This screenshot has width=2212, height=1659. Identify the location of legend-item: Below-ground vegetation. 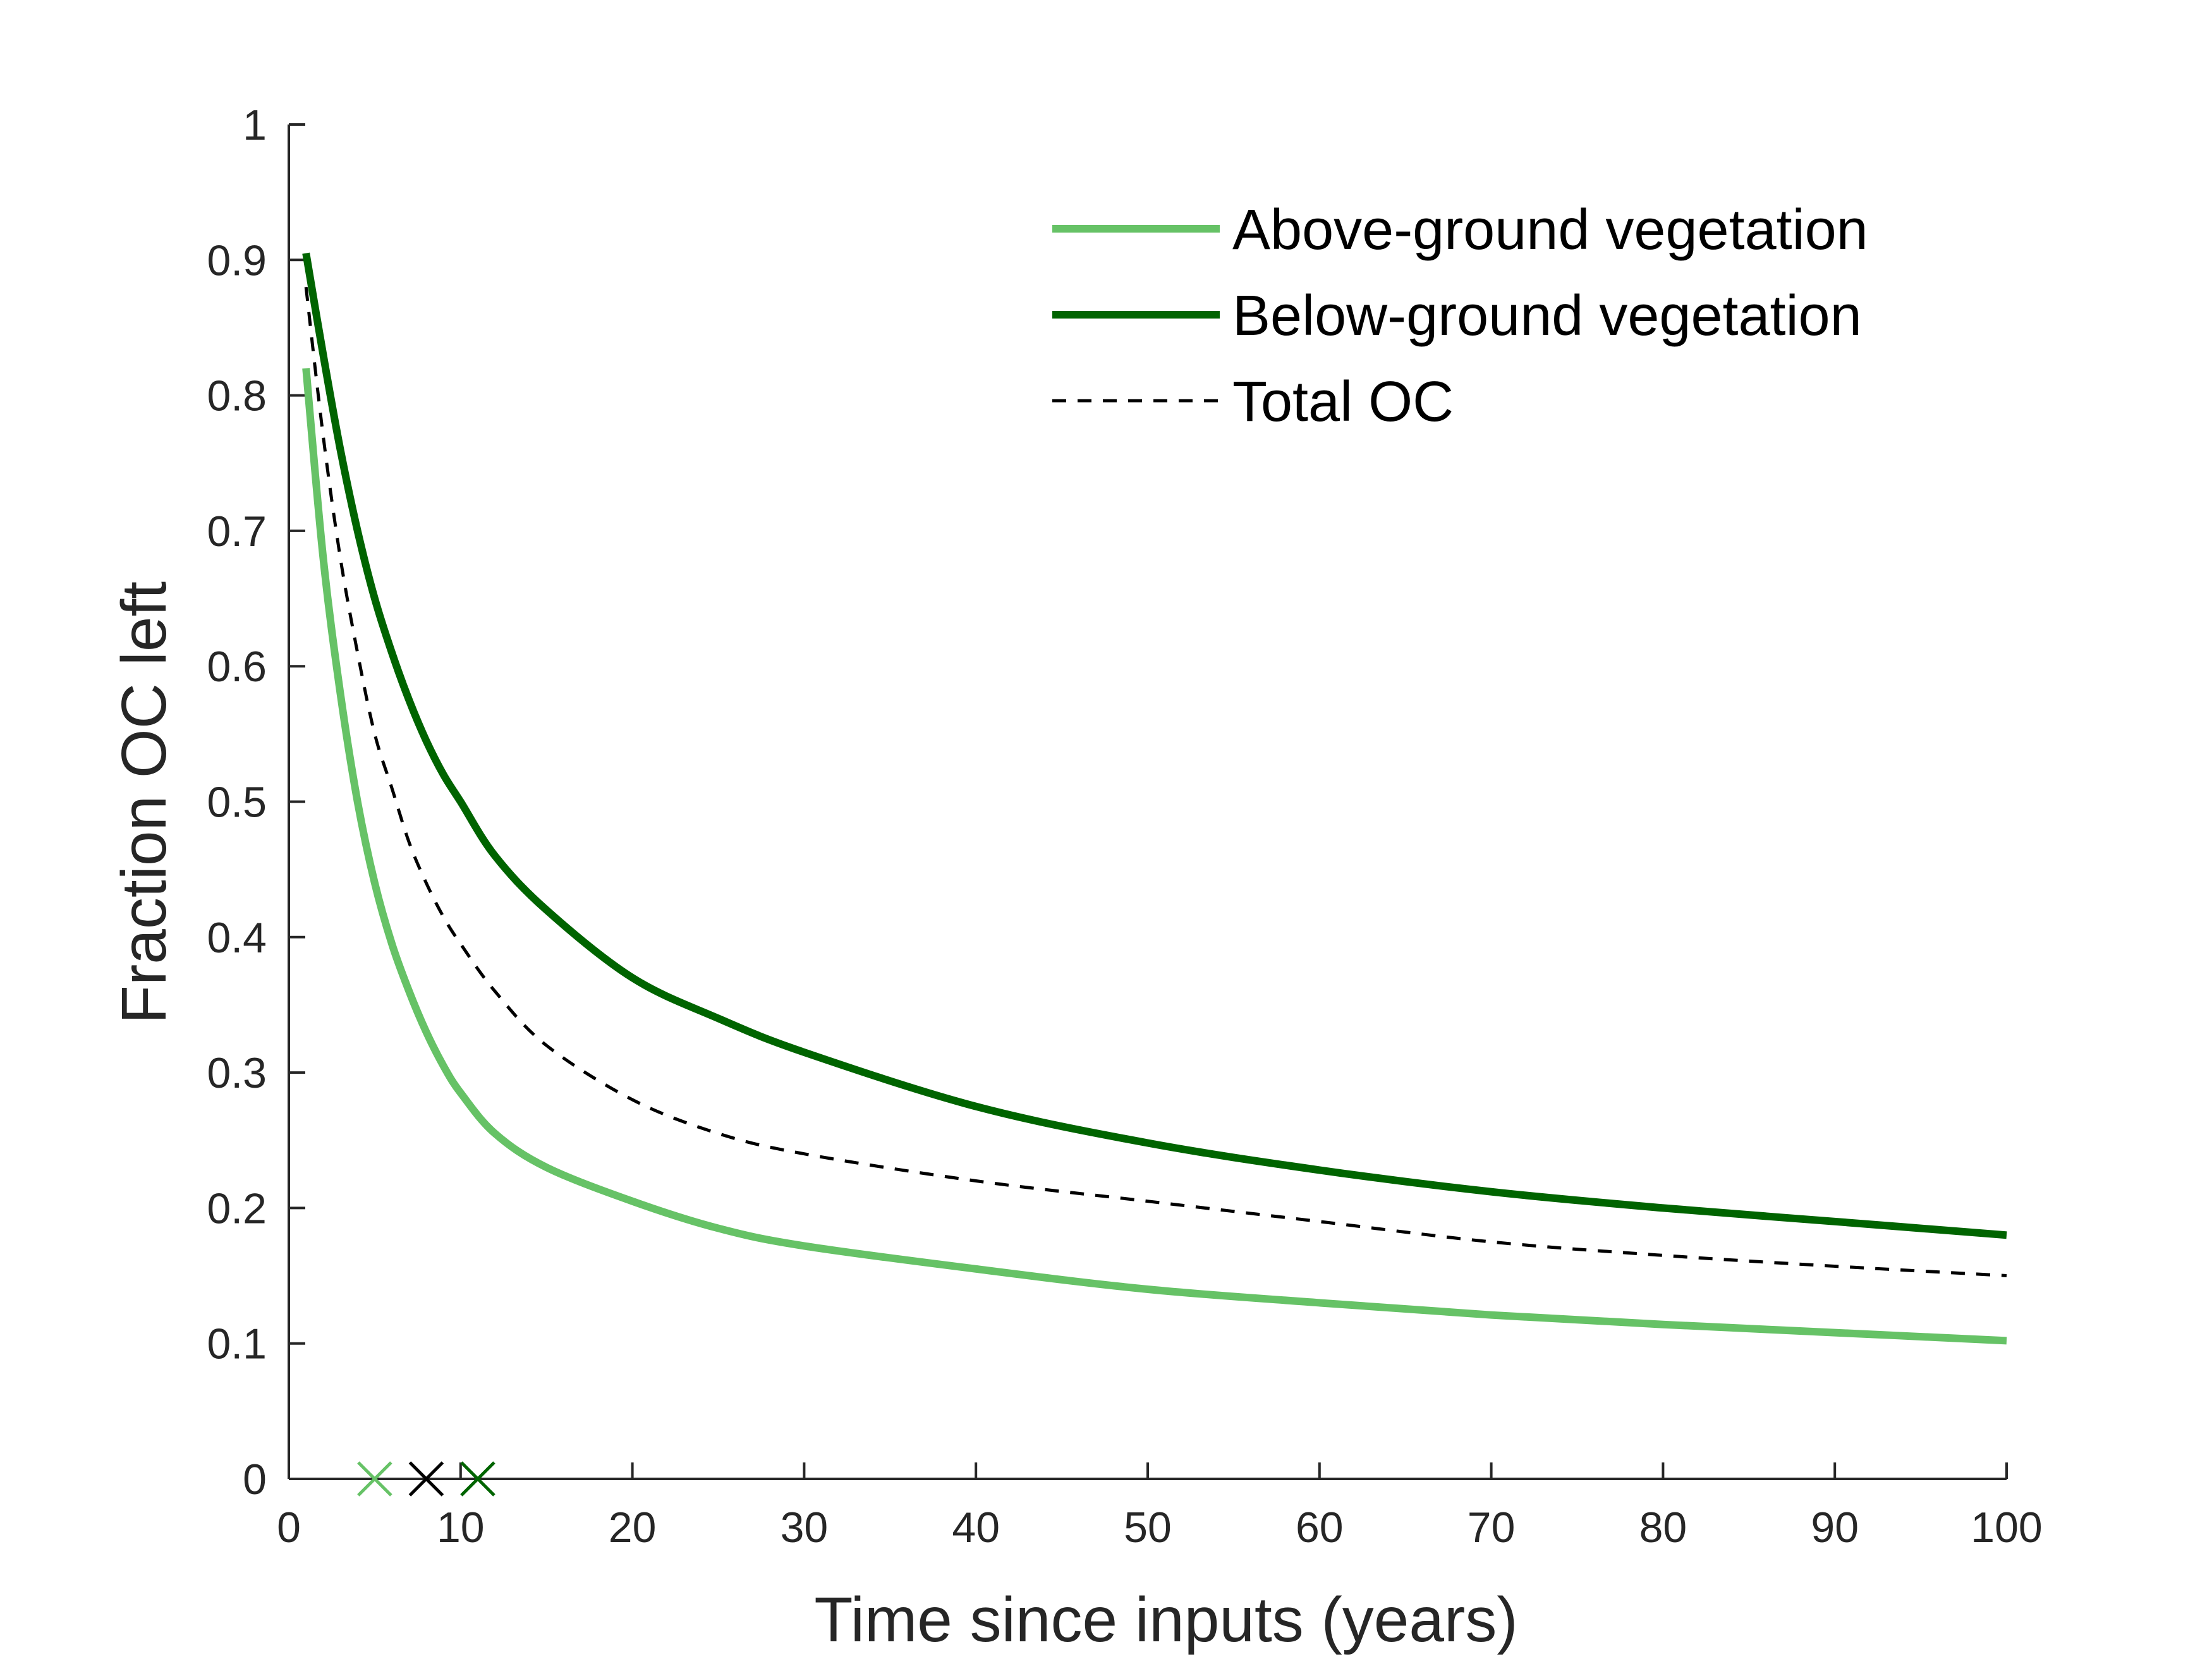
(1457, 316).